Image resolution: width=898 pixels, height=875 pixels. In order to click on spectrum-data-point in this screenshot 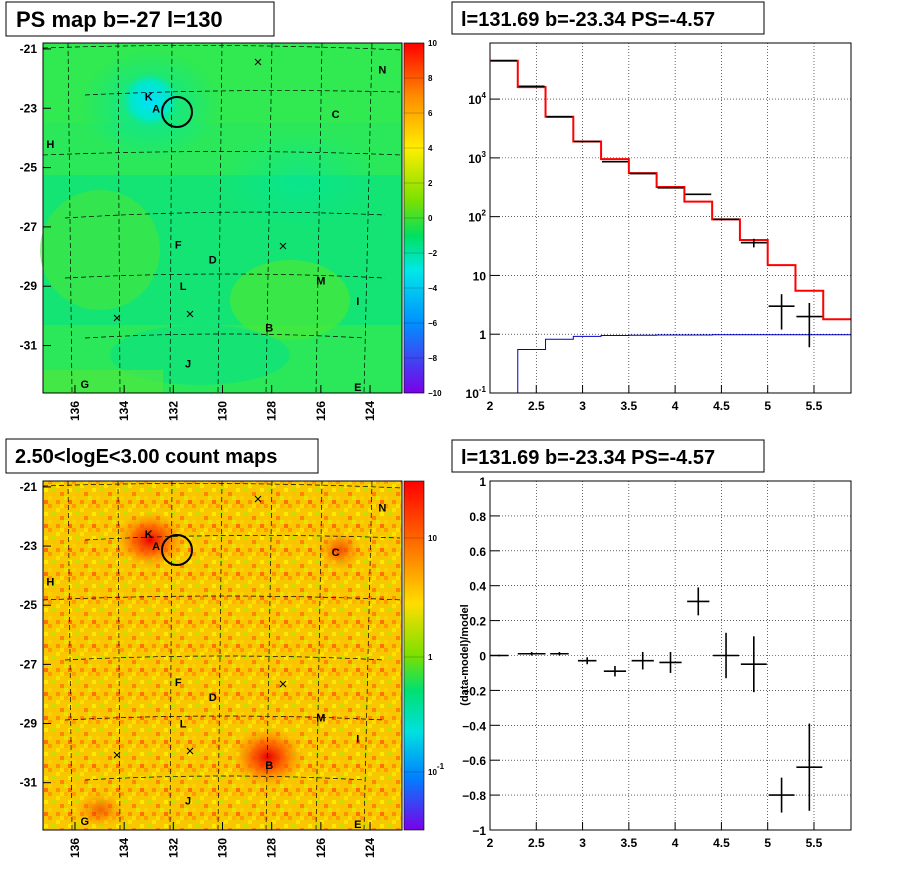, I will do `click(753, 243)`.